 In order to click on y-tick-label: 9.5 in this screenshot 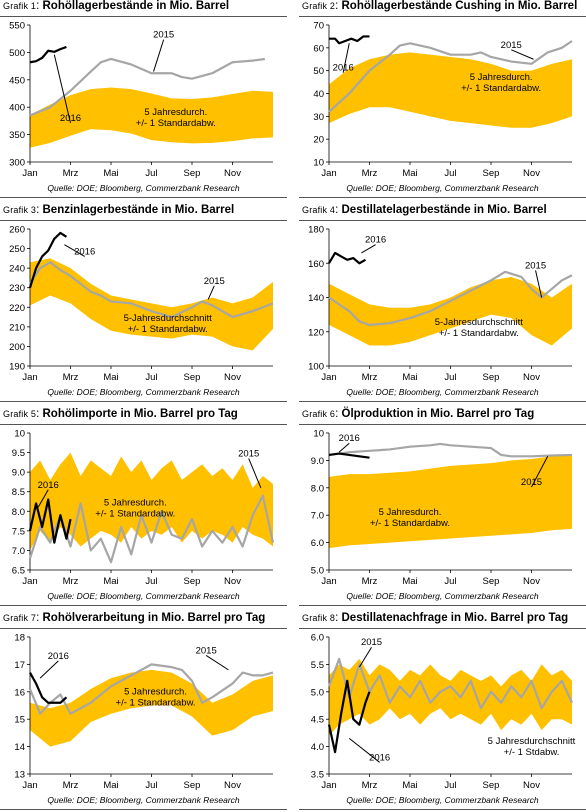, I will do `click(18, 453)`.